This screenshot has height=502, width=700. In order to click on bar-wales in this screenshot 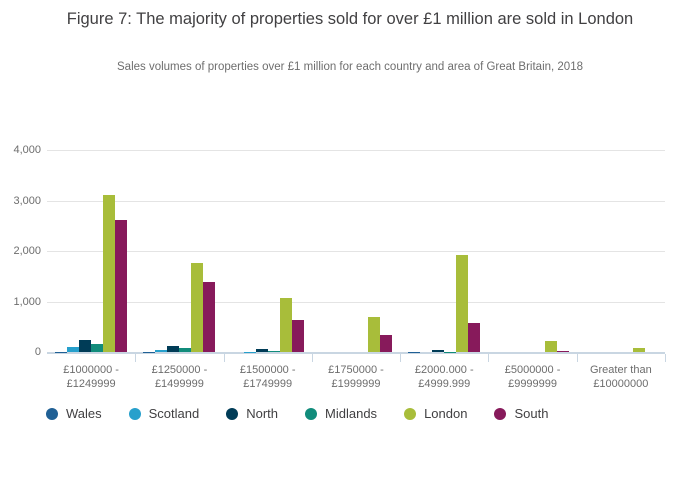, I will do `click(61, 351)`.